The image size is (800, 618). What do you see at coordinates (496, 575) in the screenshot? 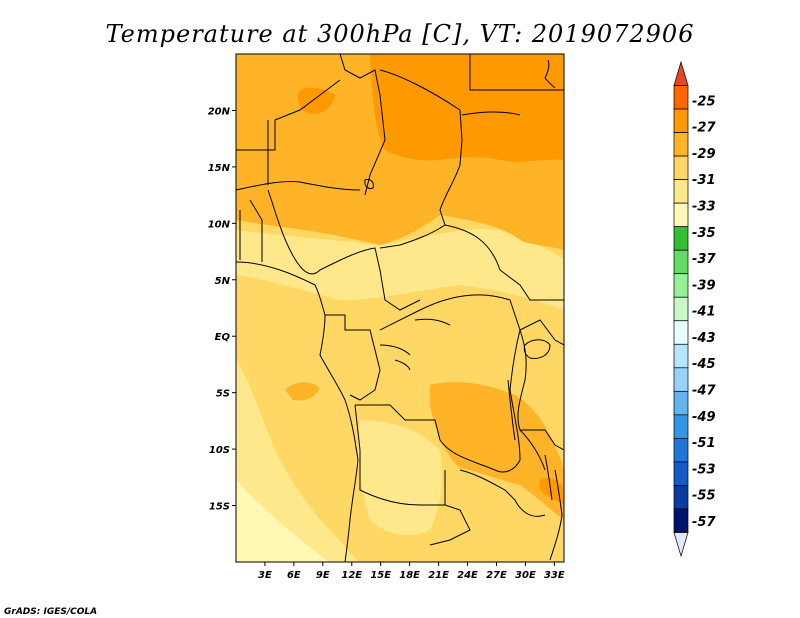
I see `lon-tick-label: 27E` at bounding box center [496, 575].